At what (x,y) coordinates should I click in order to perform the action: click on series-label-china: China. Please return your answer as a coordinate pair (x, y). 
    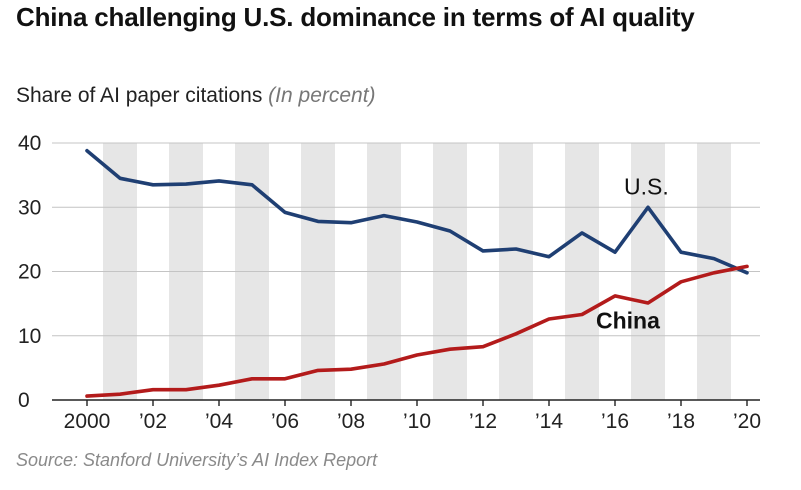
    Looking at the image, I should click on (628, 321).